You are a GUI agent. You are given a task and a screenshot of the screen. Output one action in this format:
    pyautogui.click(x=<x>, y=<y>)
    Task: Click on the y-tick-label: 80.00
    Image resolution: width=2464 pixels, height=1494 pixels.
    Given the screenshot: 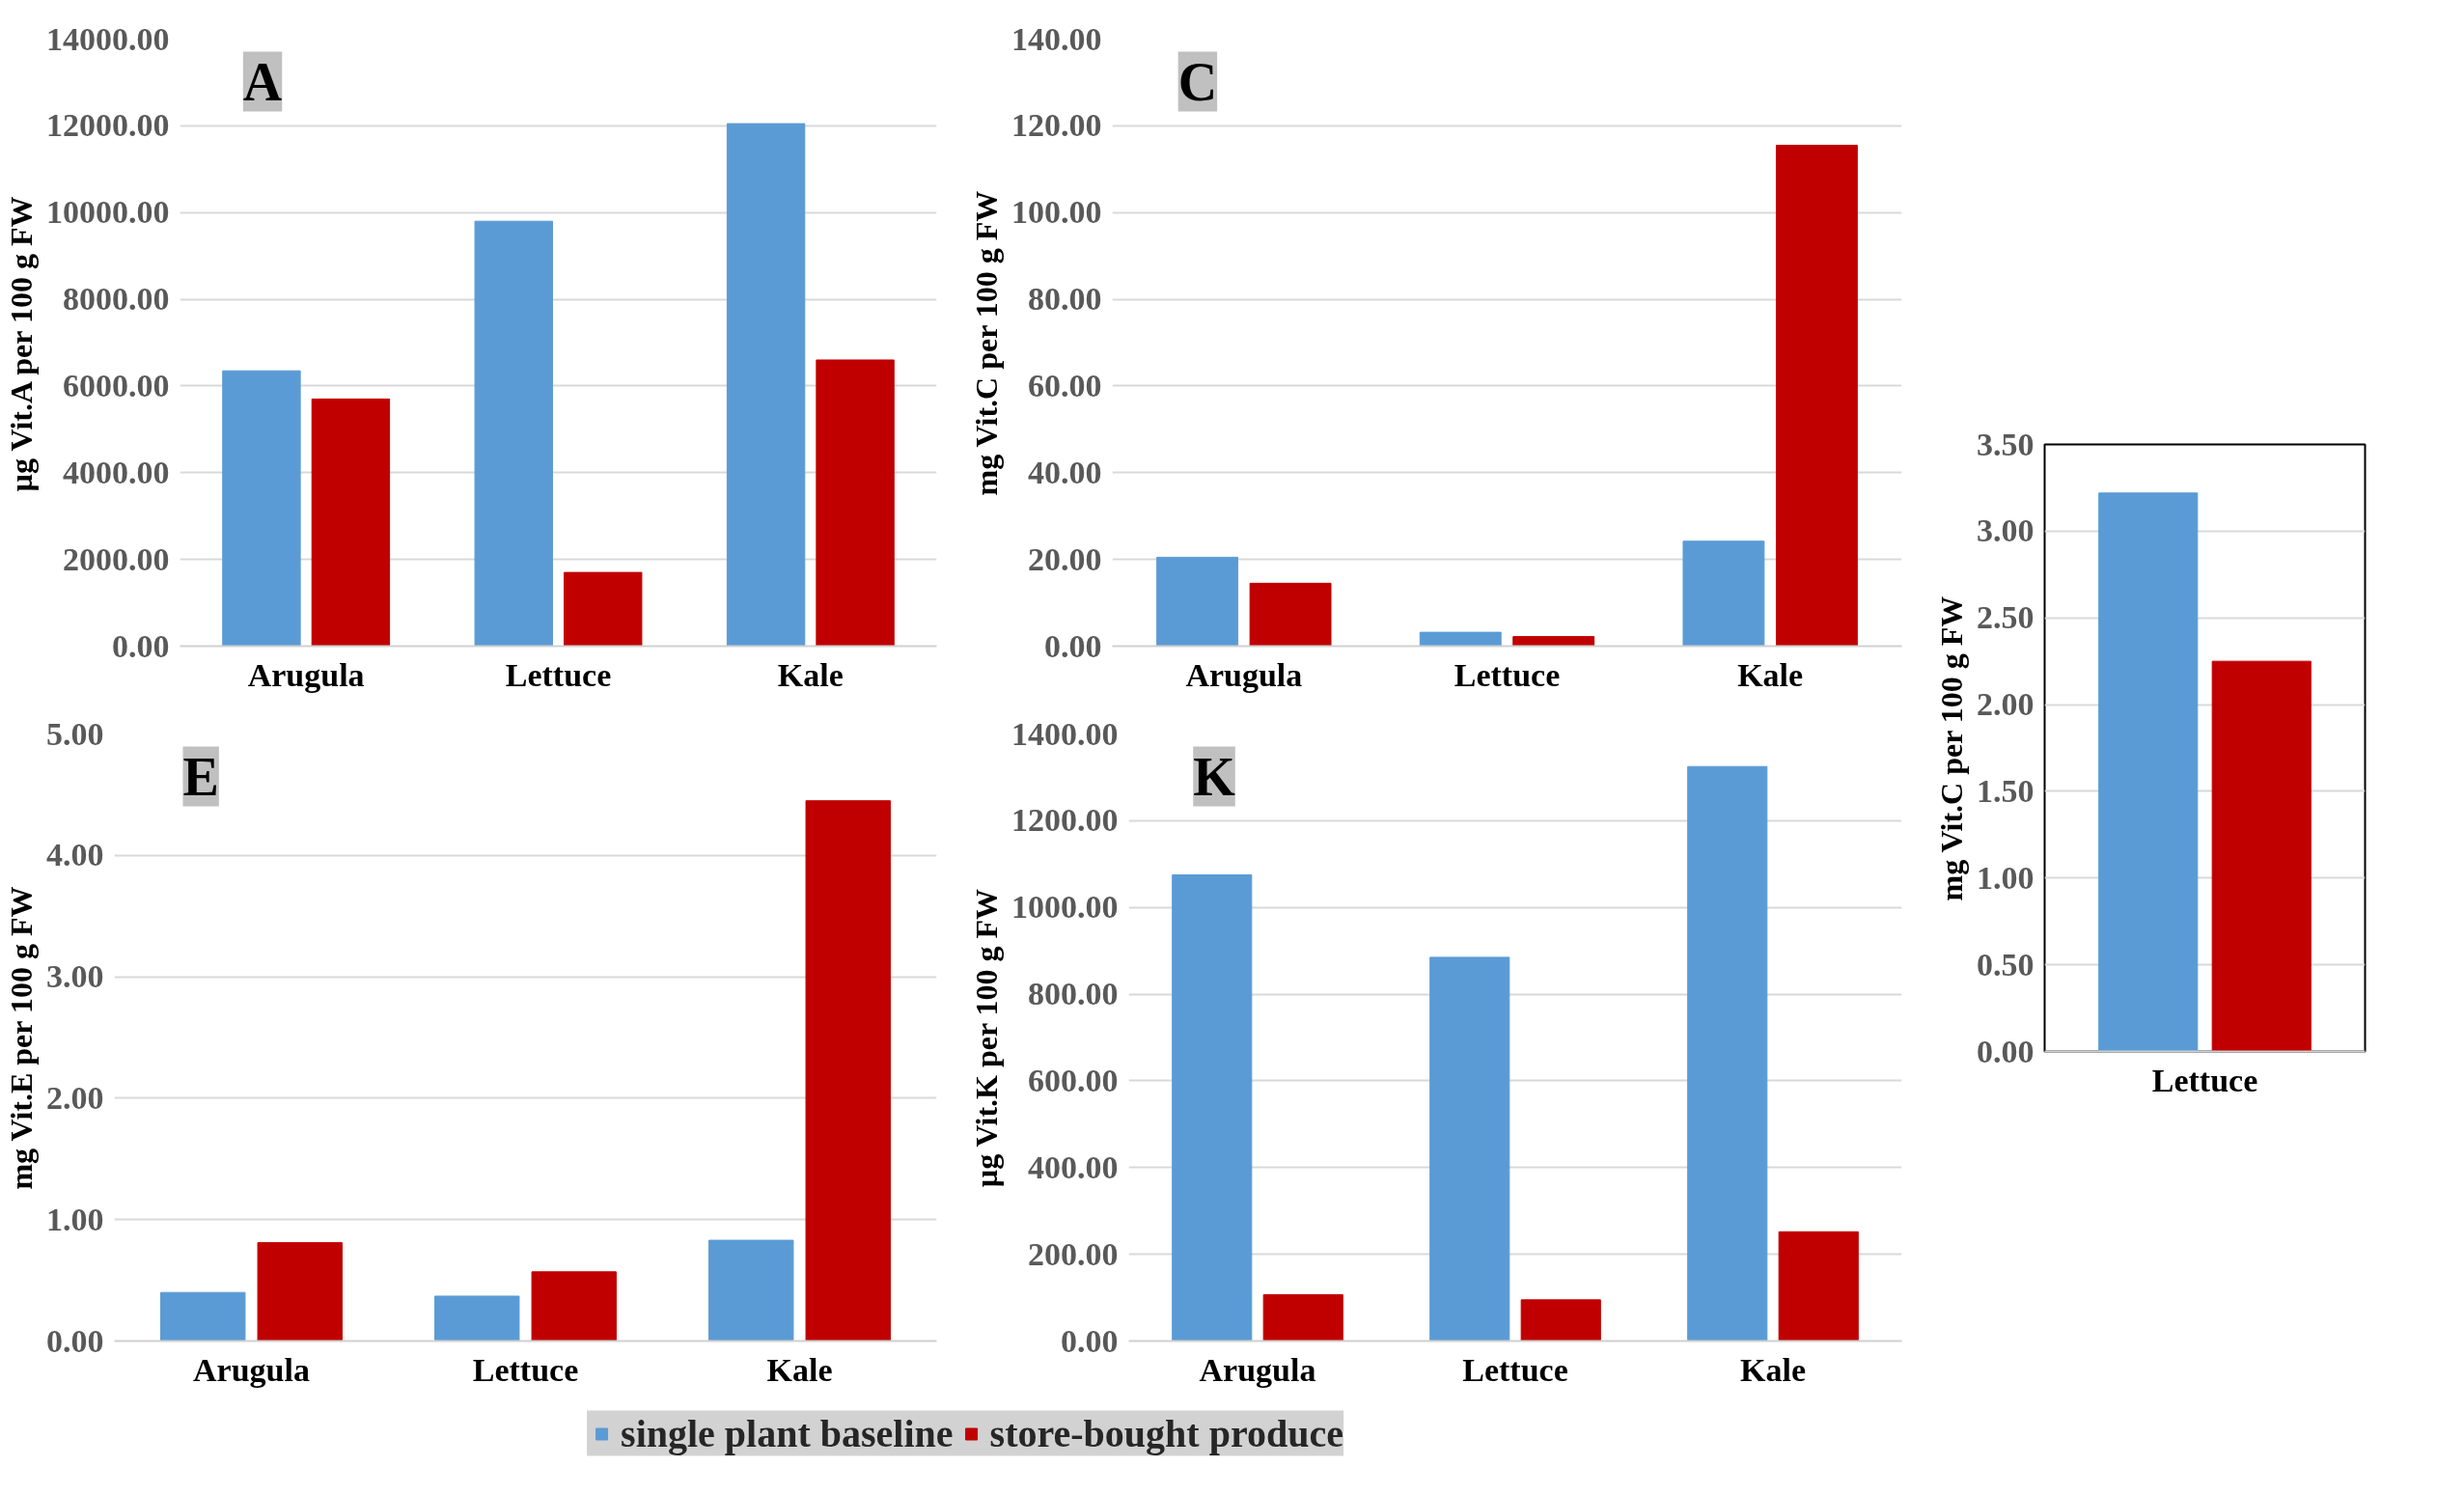 What is the action you would take?
    pyautogui.click(x=1065, y=299)
    